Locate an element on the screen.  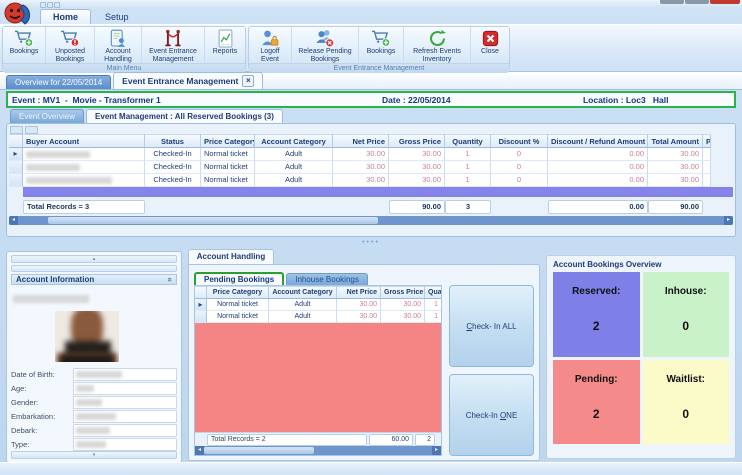
app-icon is located at coordinates (19, 14).